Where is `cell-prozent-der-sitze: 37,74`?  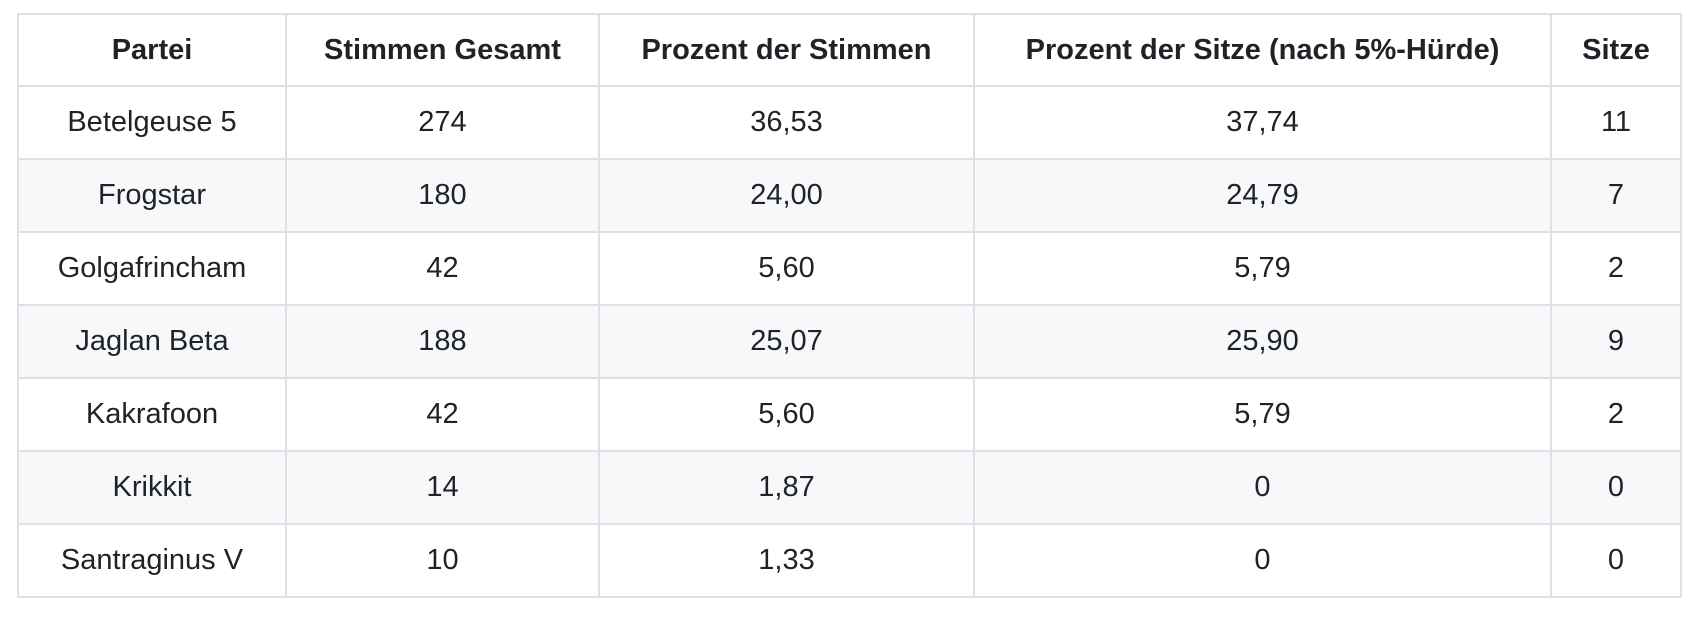
cell-prozent-der-sitze: 37,74 is located at coordinates (1262, 122).